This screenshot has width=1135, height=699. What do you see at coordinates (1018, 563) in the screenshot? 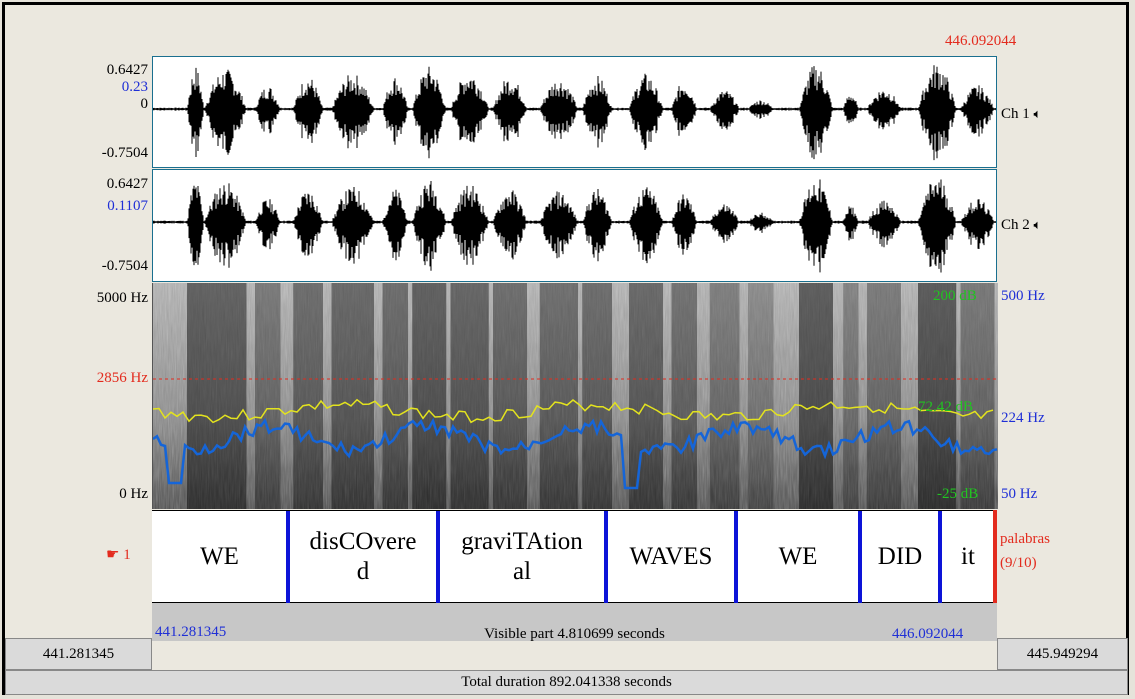
I see `tier-count: (9/10)` at bounding box center [1018, 563].